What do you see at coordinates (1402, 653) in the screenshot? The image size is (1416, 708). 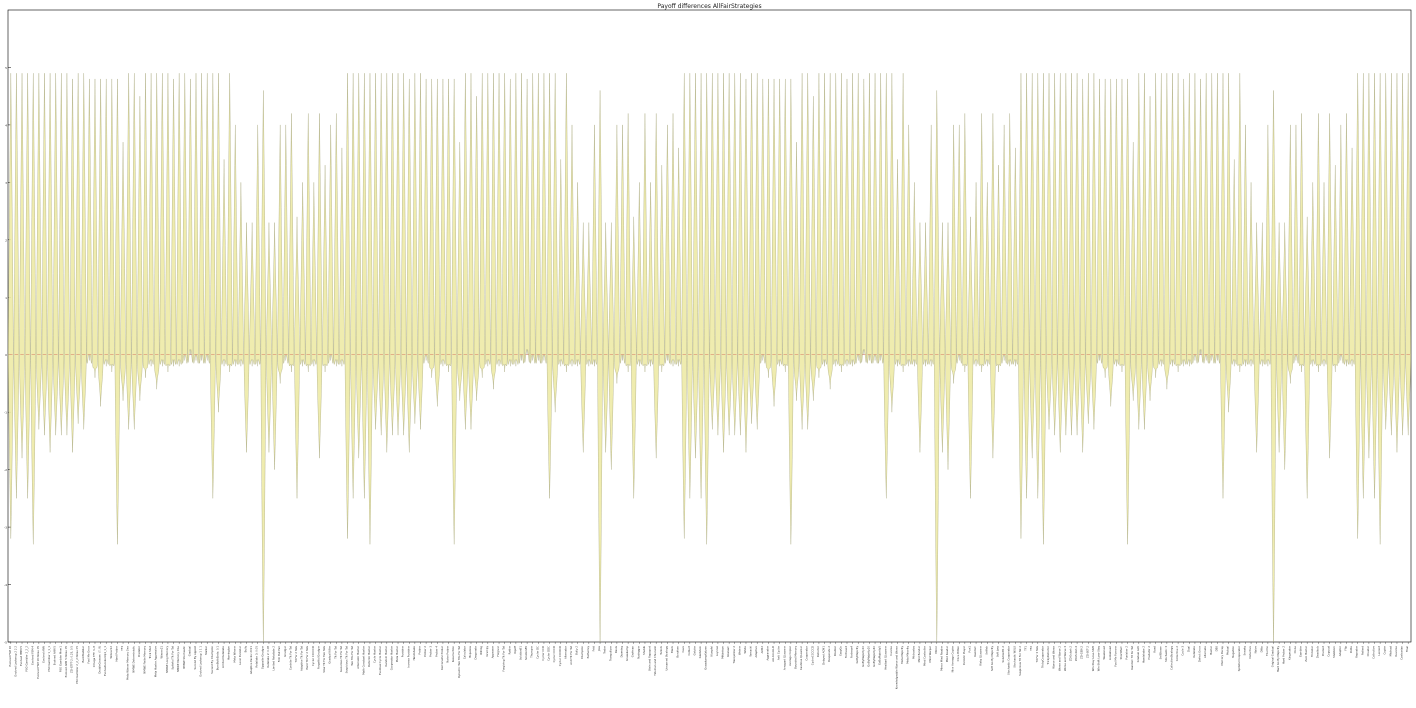 I see `x-tick-label: Contrarian` at bounding box center [1402, 653].